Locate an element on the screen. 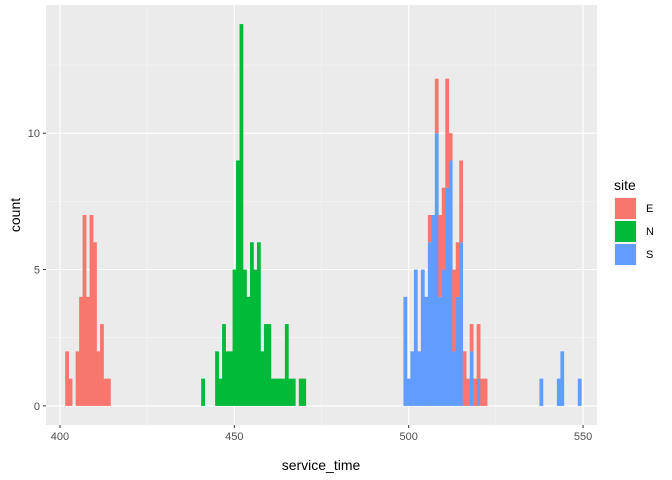  x-tick-label: 450 is located at coordinates (234, 437).